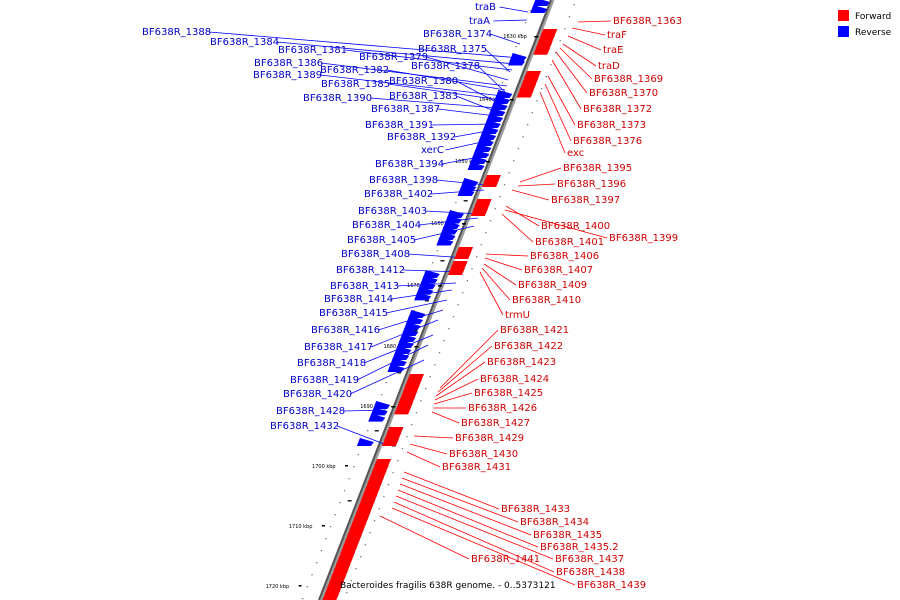 The height and width of the screenshot is (600, 900). Describe the element at coordinates (399, 125) in the screenshot. I see `gene-label-reverse: BF638R_1391` at that location.